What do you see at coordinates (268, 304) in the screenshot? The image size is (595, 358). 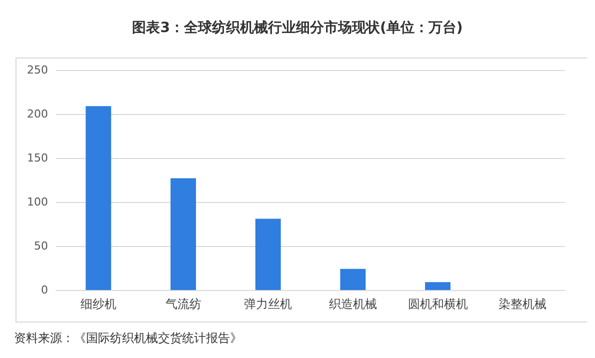 I see `x-tick-label: 弹力丝机` at bounding box center [268, 304].